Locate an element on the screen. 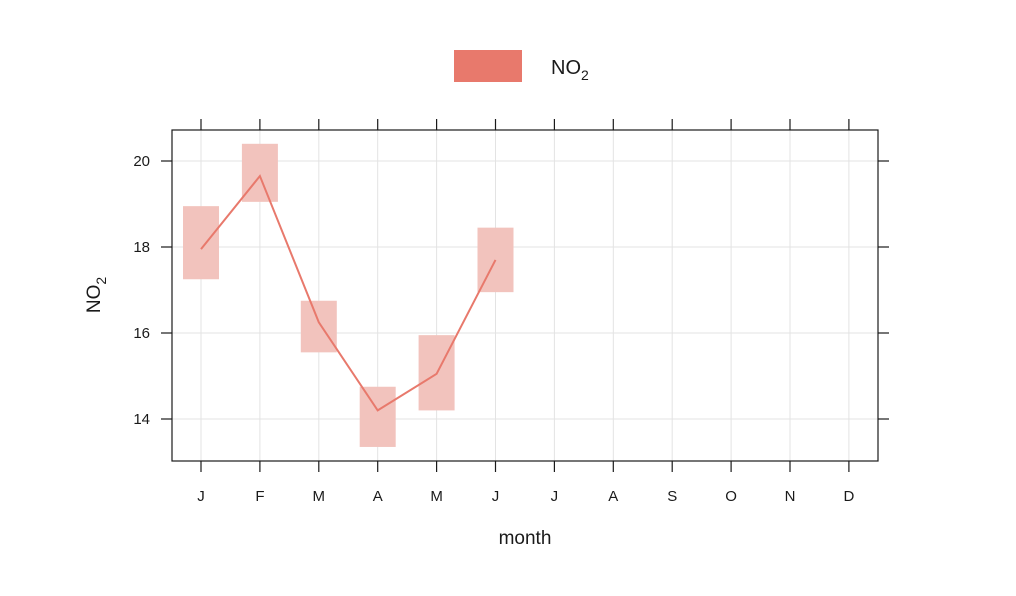 This screenshot has width=1016, height=596. series-line is located at coordinates (348, 293).